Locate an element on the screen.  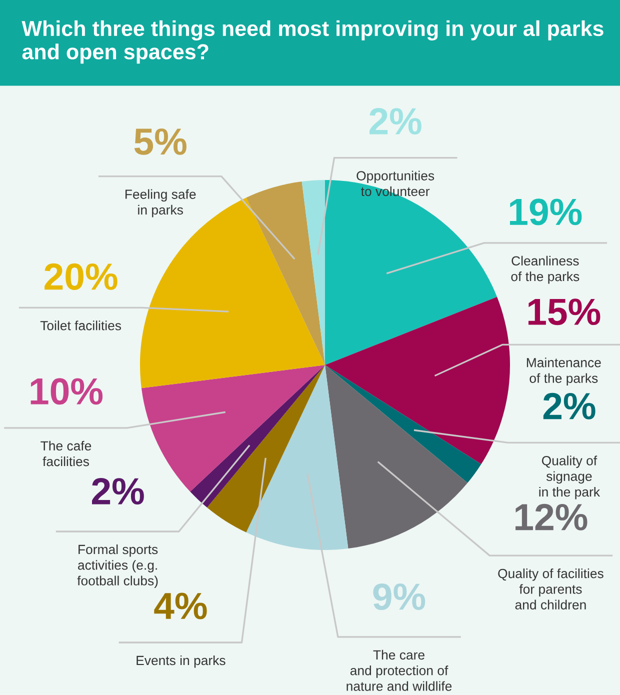
data-label: 9% is located at coordinates (399, 596).